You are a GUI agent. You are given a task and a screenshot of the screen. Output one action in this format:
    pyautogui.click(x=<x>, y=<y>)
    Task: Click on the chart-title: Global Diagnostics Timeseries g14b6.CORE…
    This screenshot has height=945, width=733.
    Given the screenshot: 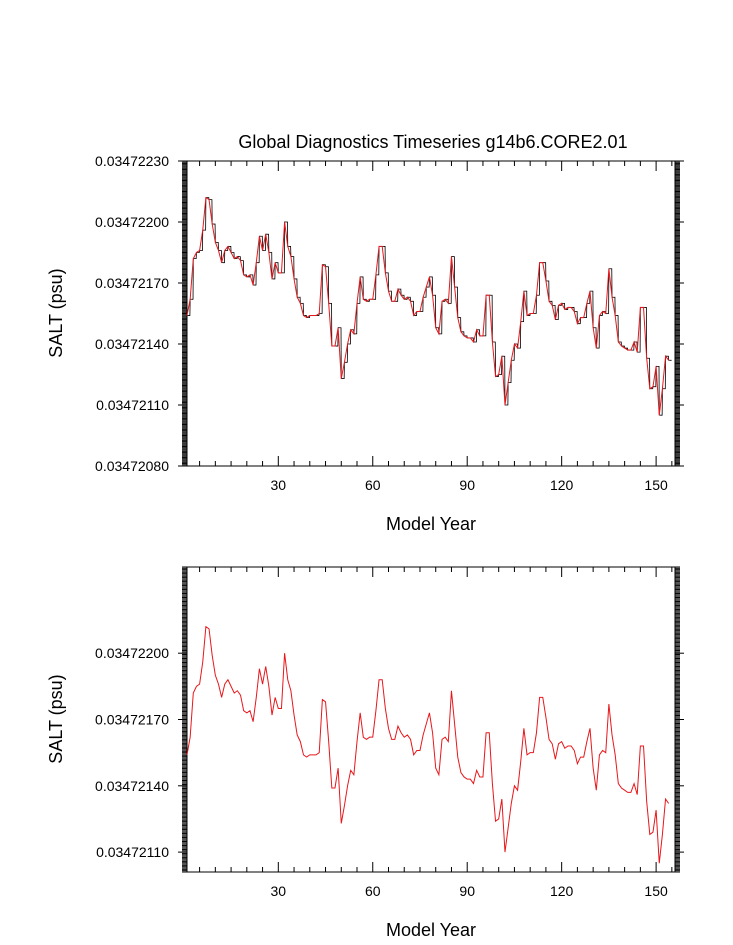 What is the action you would take?
    pyautogui.click(x=432, y=142)
    